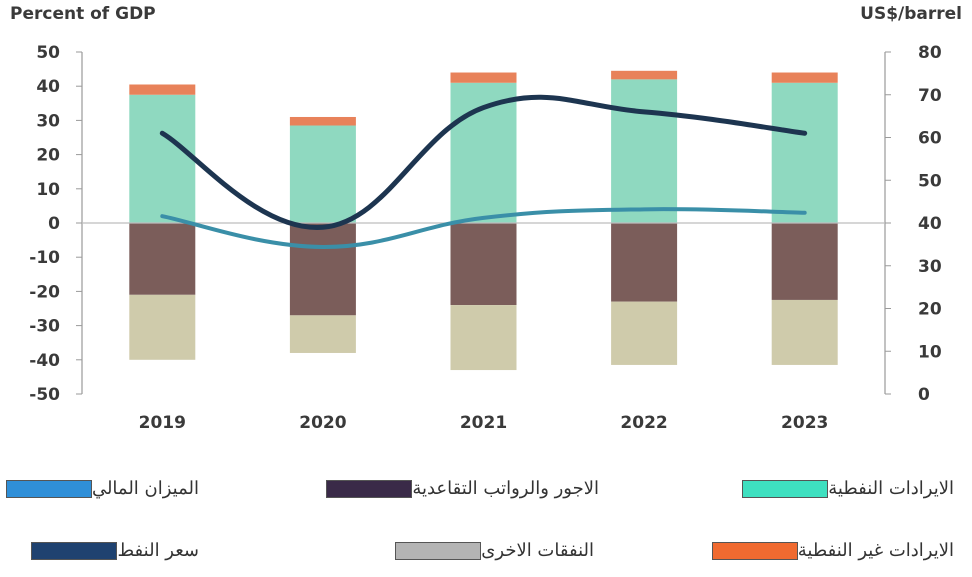  Describe the element at coordinates (930, 181) in the screenshot. I see `right-tick-label: 50` at that location.